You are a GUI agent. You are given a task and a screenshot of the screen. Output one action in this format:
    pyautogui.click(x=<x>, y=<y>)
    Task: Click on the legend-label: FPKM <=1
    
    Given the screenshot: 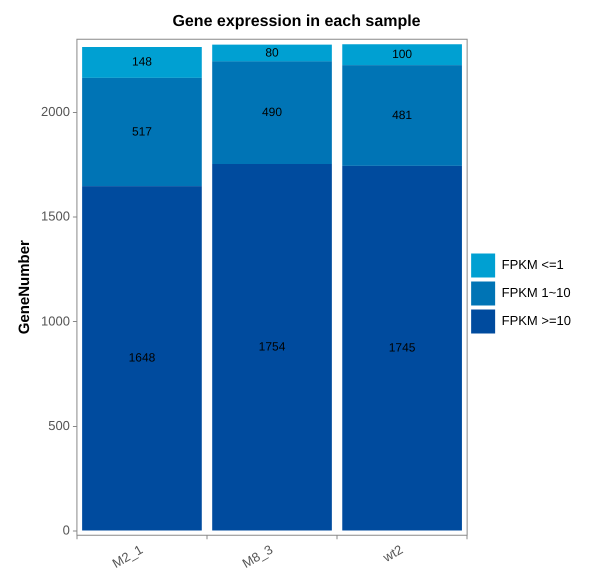 What is the action you would take?
    pyautogui.click(x=533, y=264)
    